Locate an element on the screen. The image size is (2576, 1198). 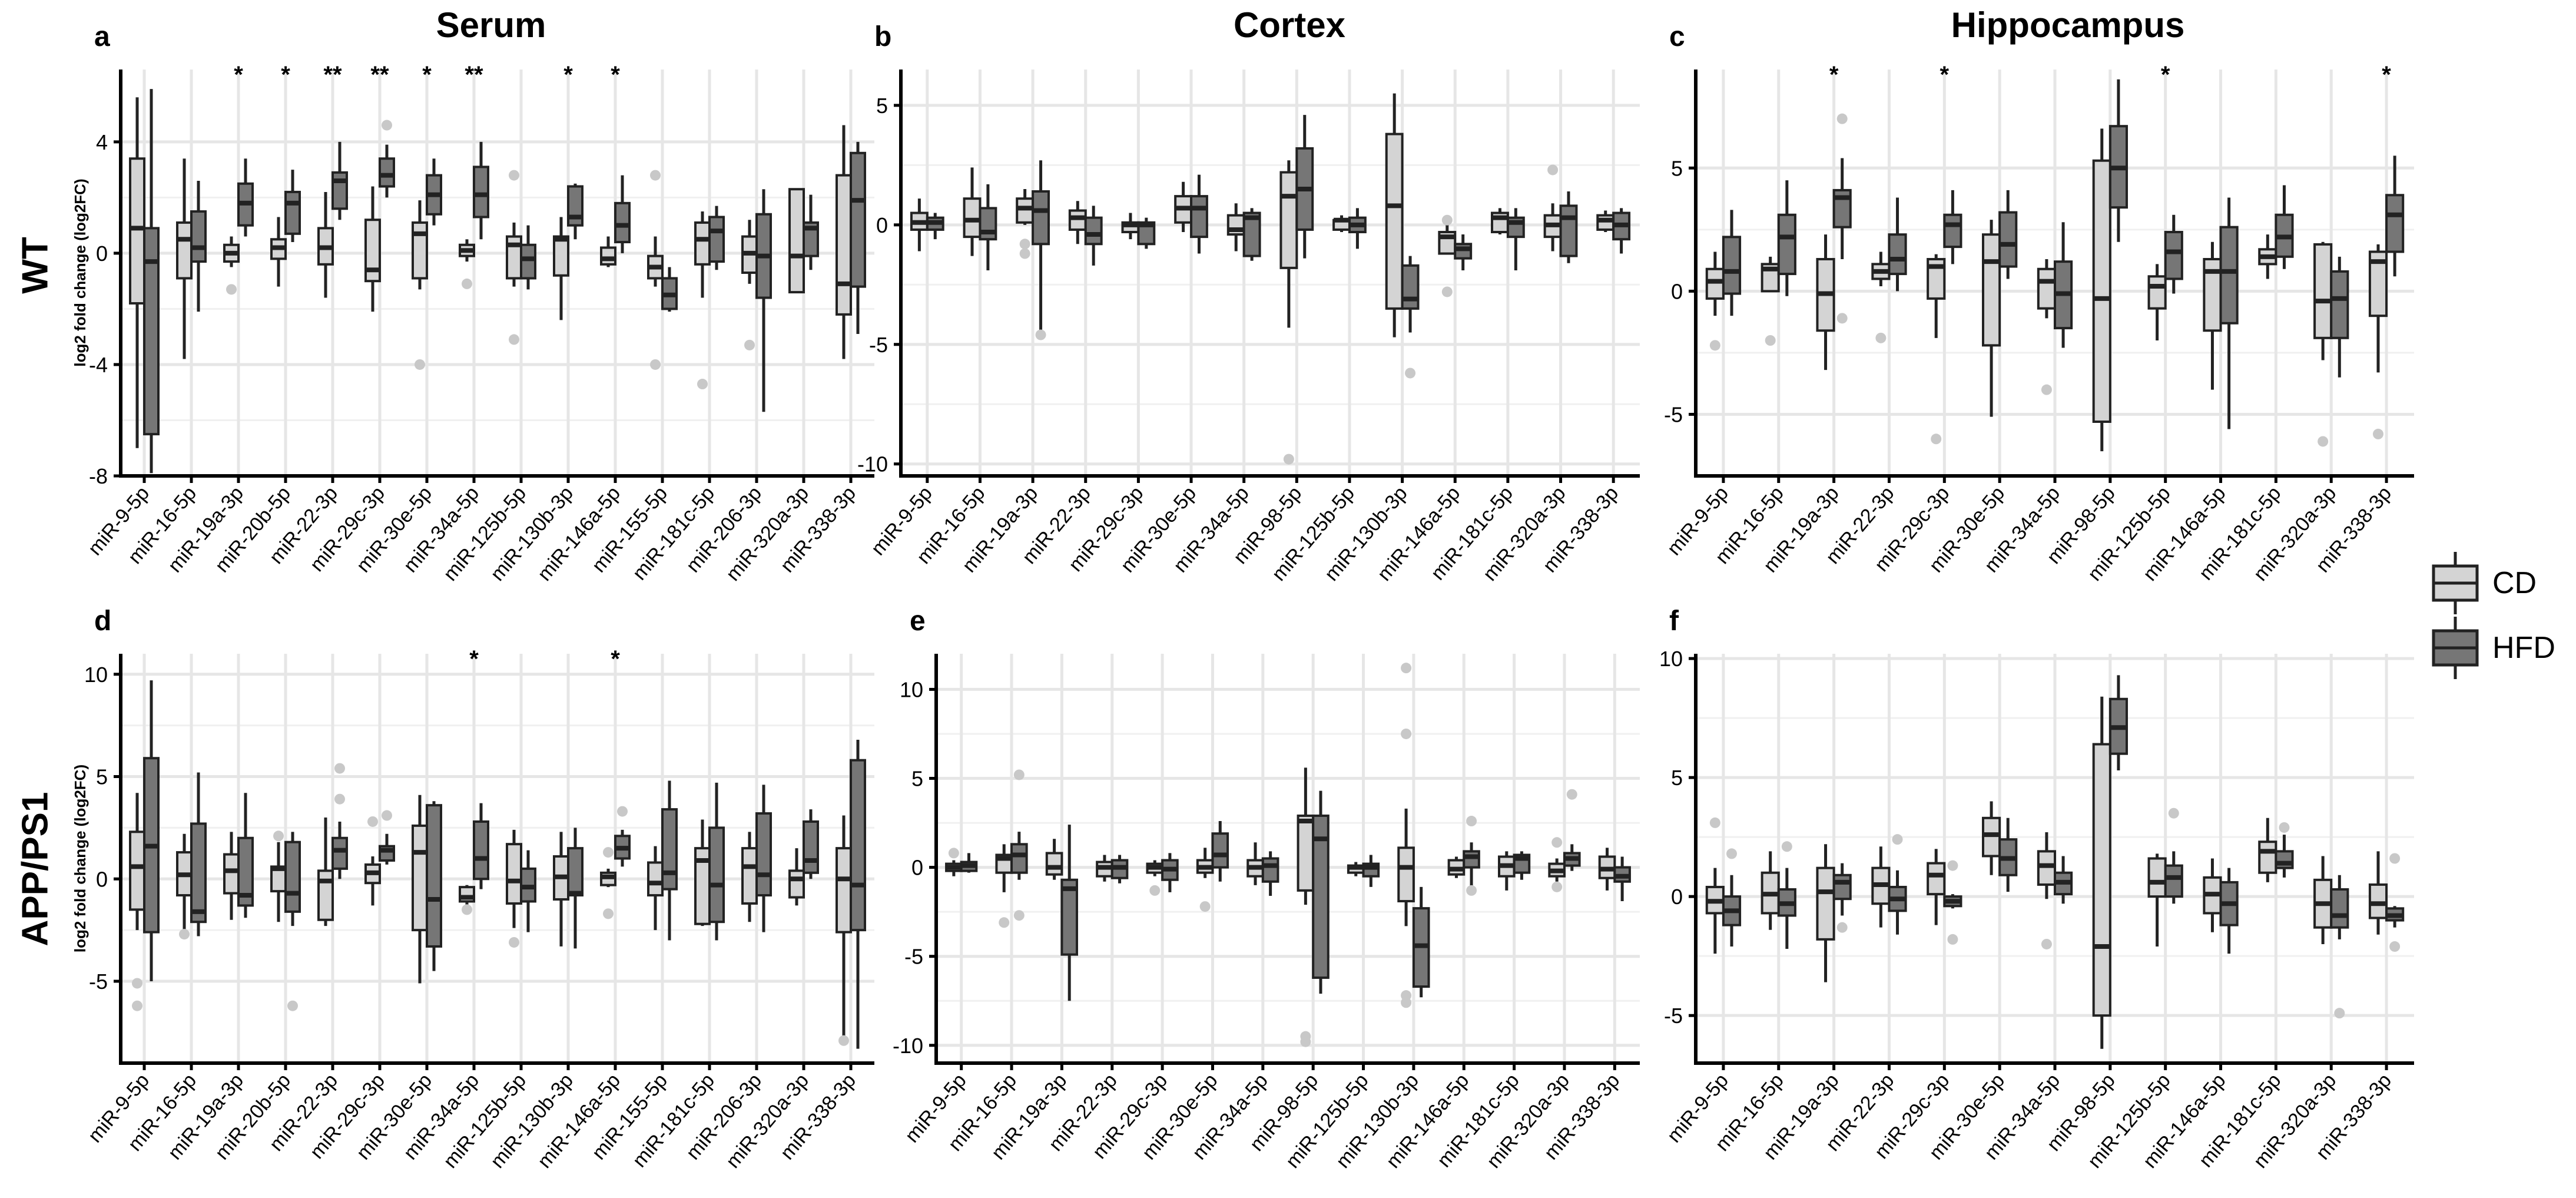
column-title-cortex: Cortex is located at coordinates (1289, 25).